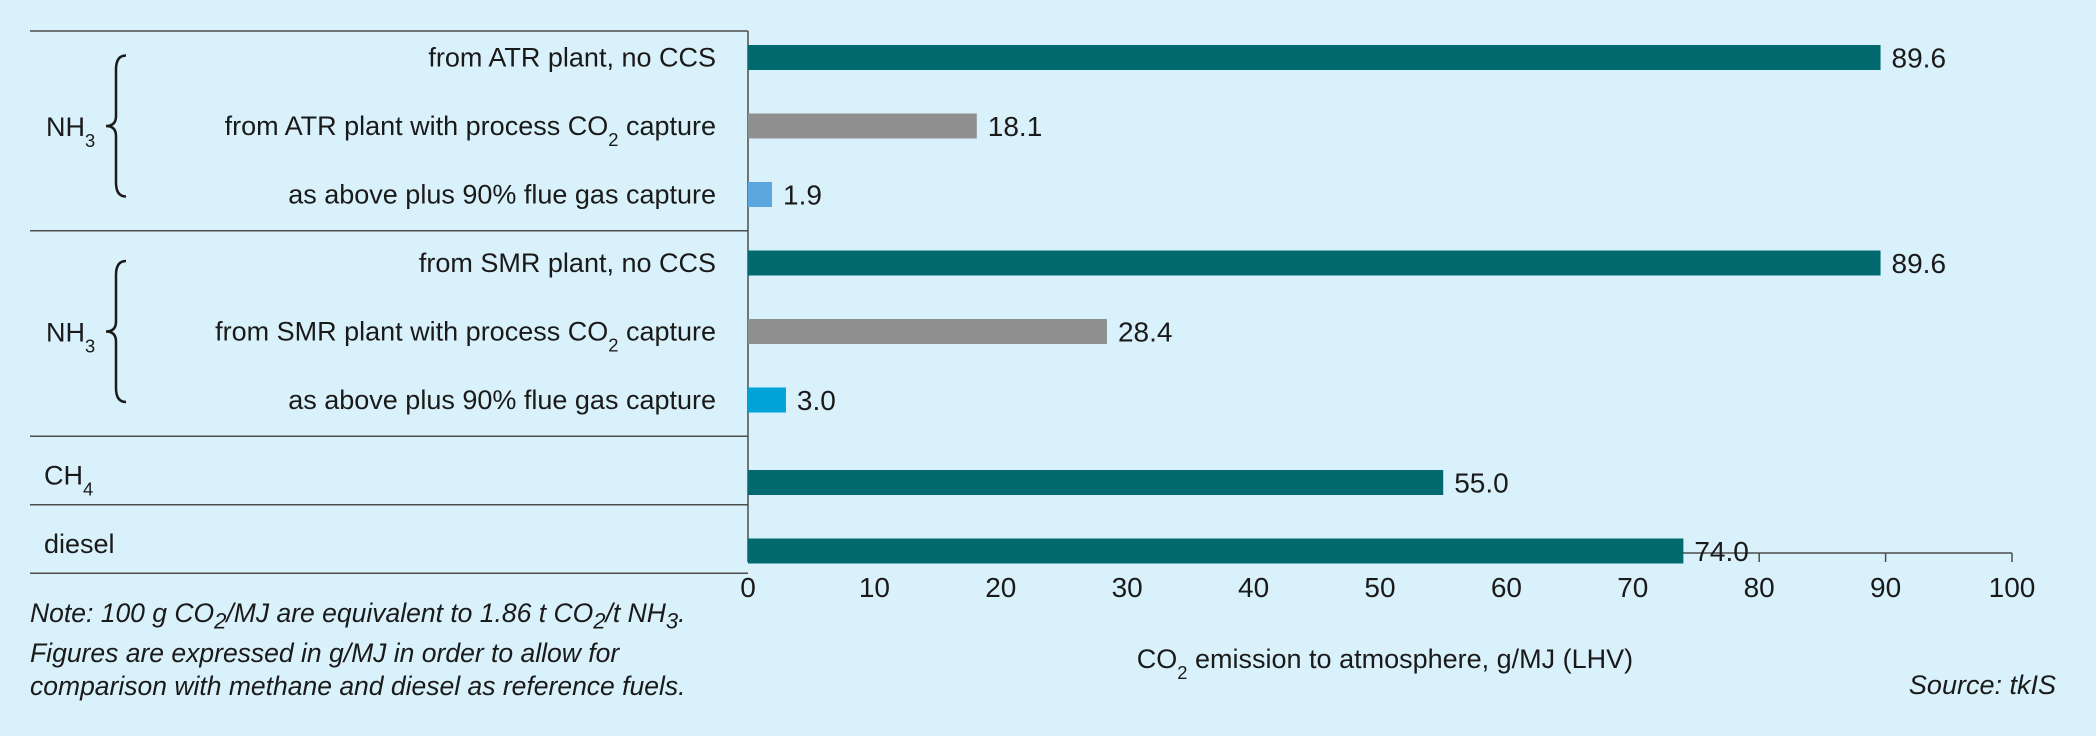 This screenshot has width=2096, height=736. I want to click on row-label: from SMR plant with process CO2 capture, so click(465, 336).